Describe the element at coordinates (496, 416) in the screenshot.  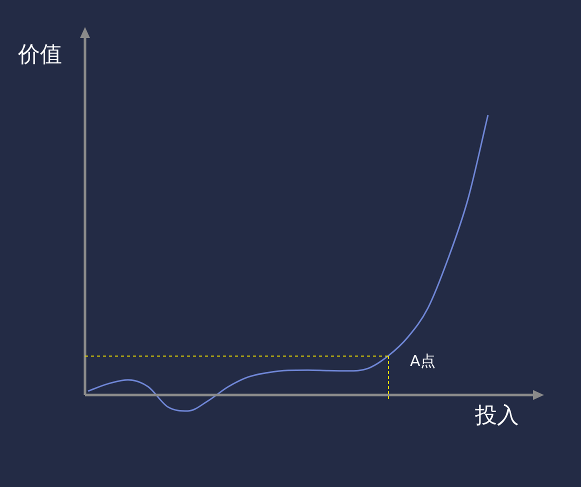
I see `x-axis-title: 投入` at that location.